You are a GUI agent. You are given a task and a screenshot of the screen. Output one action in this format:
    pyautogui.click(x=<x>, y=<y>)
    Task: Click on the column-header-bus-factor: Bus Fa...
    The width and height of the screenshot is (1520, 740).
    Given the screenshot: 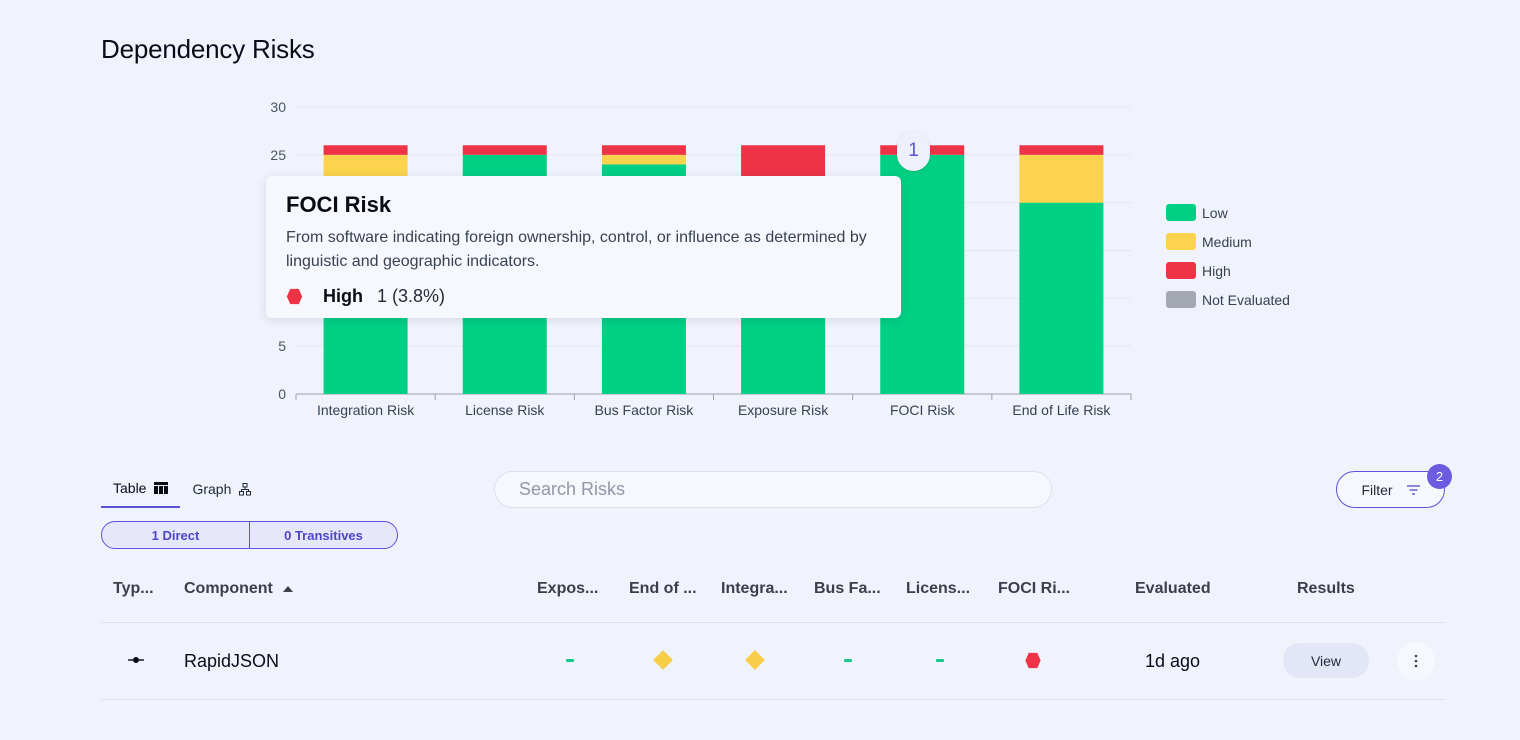 What is the action you would take?
    pyautogui.click(x=847, y=588)
    